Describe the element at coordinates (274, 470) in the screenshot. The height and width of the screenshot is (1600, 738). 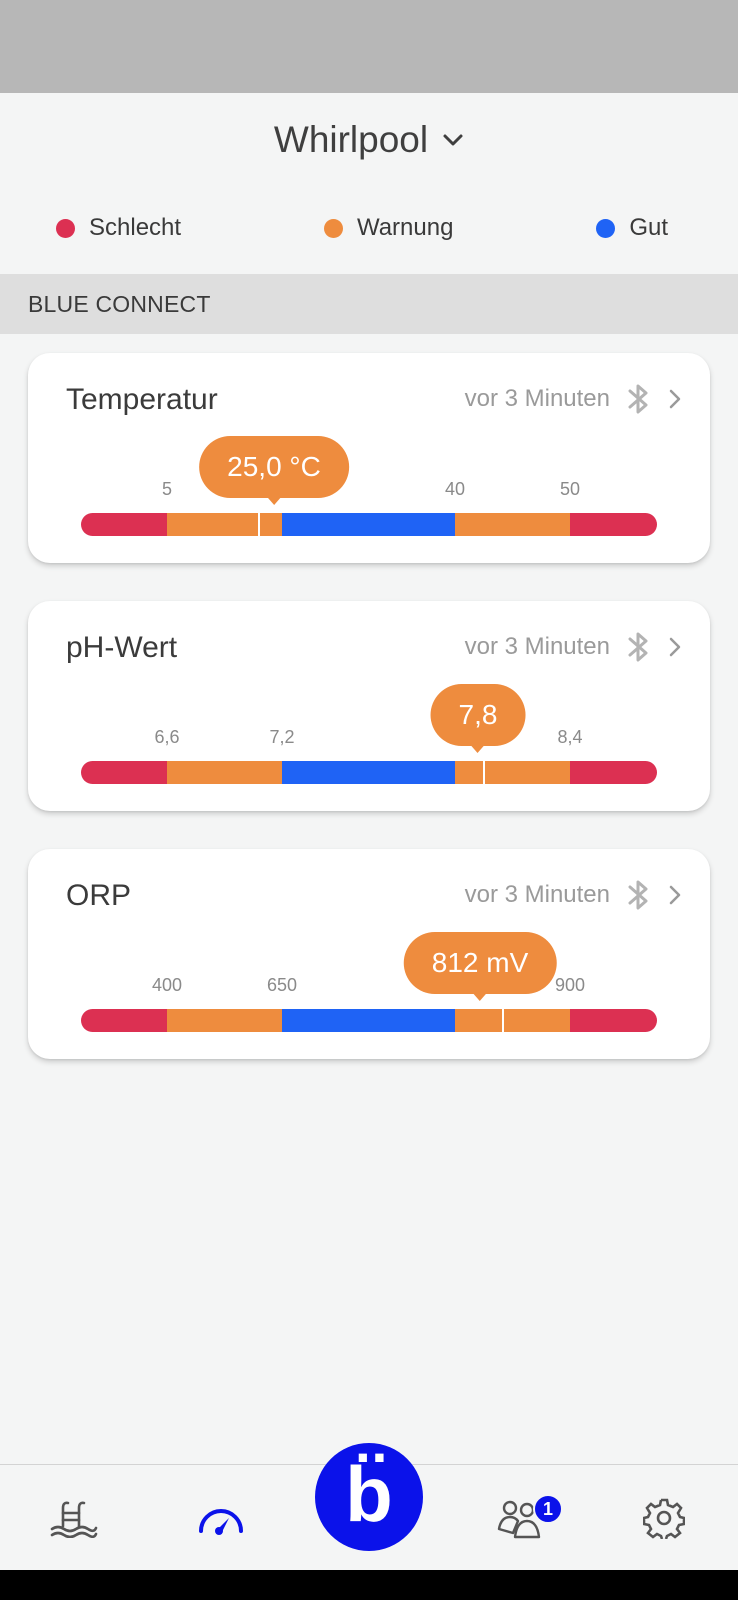
I see `value-bubble: 25,0 °C` at that location.